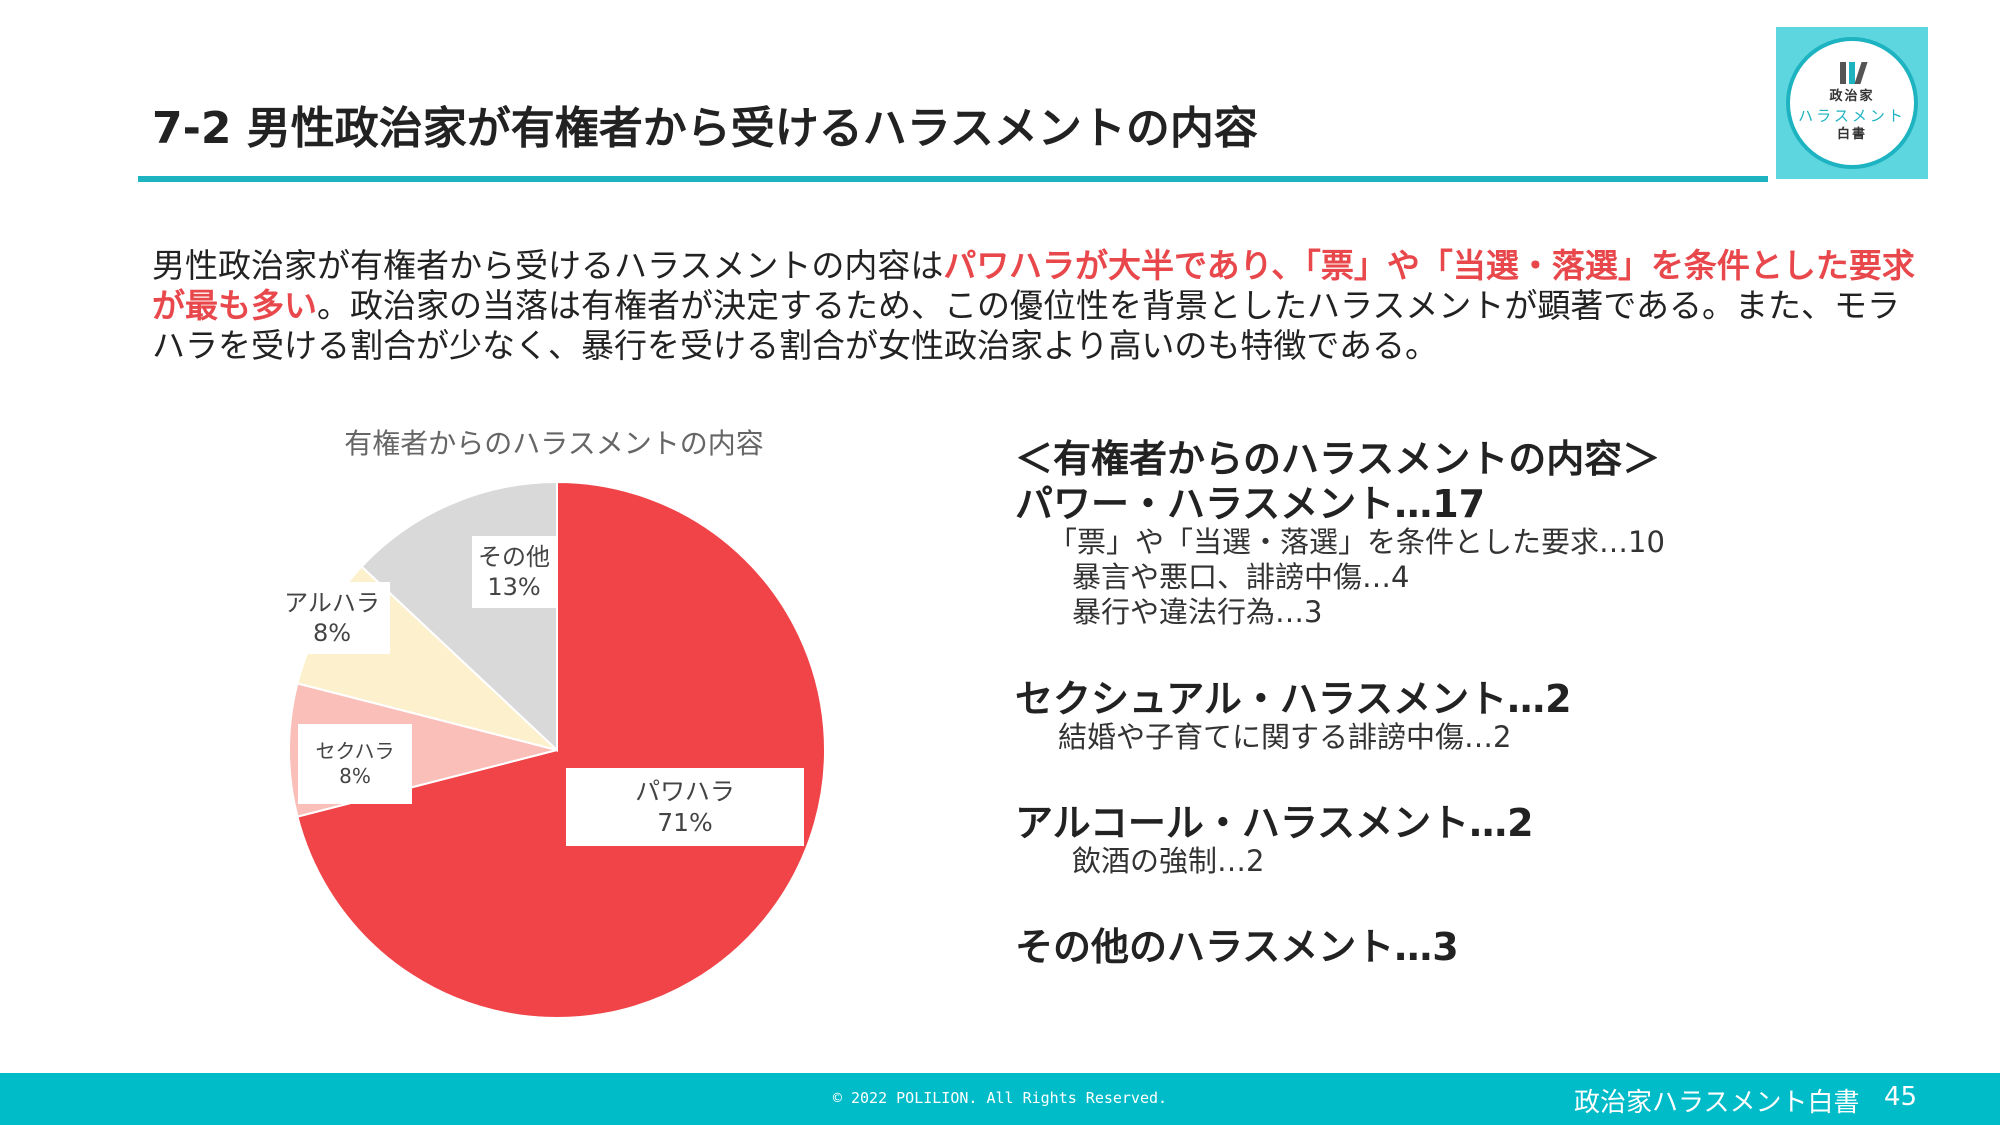 This screenshot has width=2000, height=1125. What do you see at coordinates (1338, 459) in the screenshot?
I see `breakdown-heading: ＜有権者からのハラスメントの内容＞` at bounding box center [1338, 459].